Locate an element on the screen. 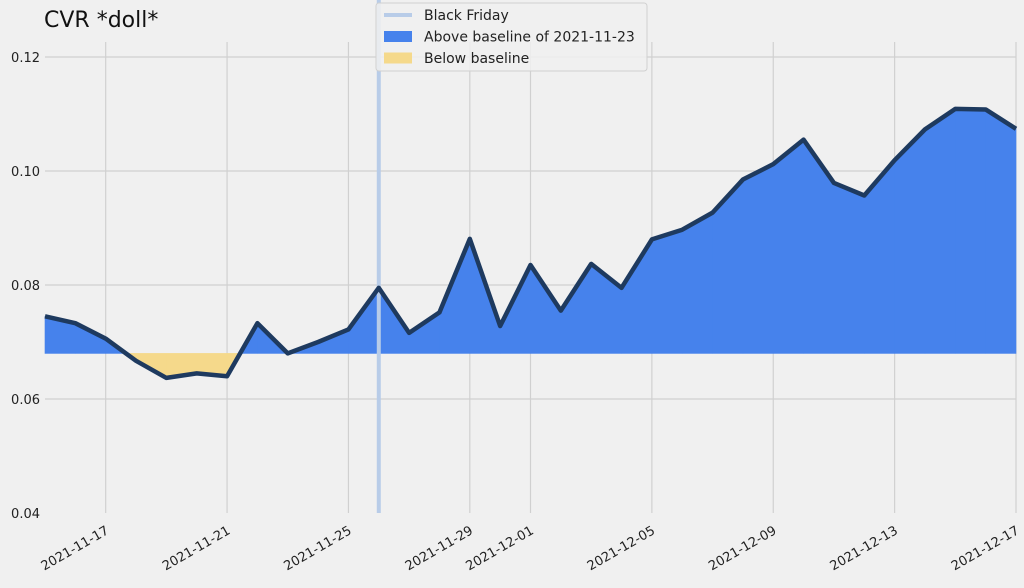  legend-box is located at coordinates (511, 37).